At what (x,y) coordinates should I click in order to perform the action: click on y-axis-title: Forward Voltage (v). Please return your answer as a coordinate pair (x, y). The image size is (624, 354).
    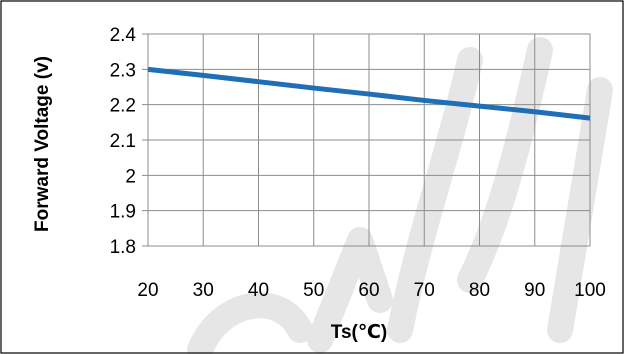
    Looking at the image, I should click on (42, 144).